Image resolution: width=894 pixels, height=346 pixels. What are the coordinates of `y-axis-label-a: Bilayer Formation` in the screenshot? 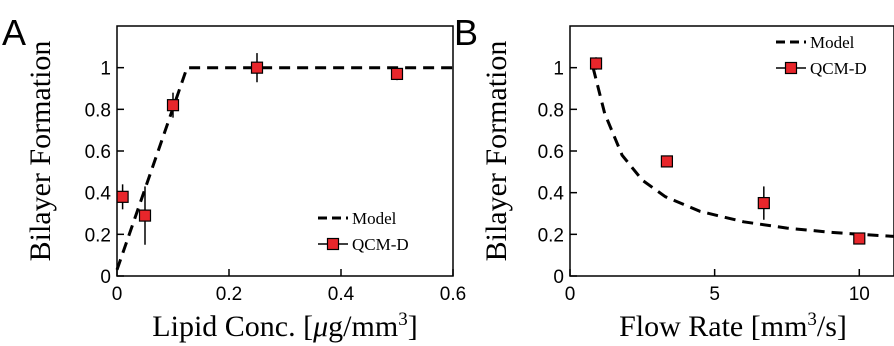 It's located at (40, 151).